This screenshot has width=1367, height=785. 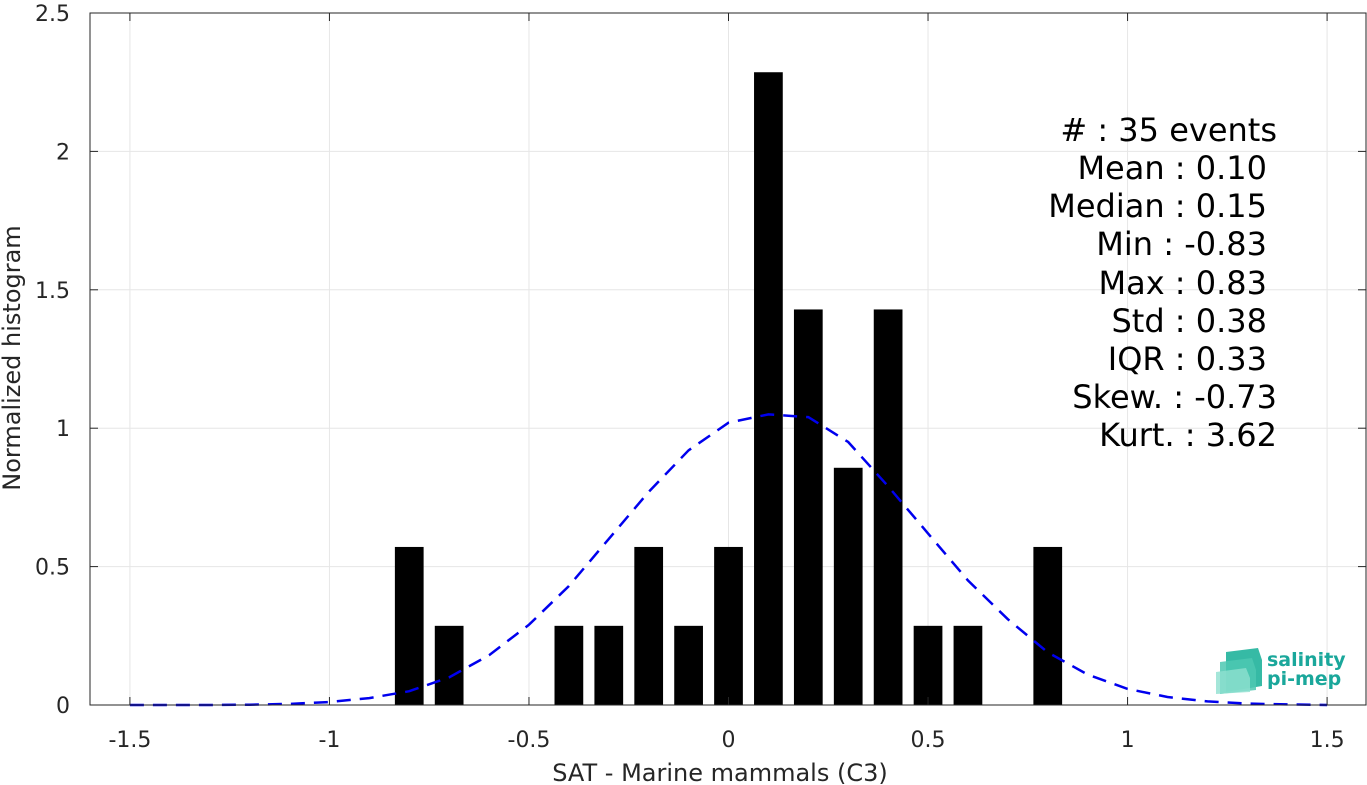 What do you see at coordinates (1188, 435) in the screenshot?
I see `stat-kurt: Kurt. : 3.62` at bounding box center [1188, 435].